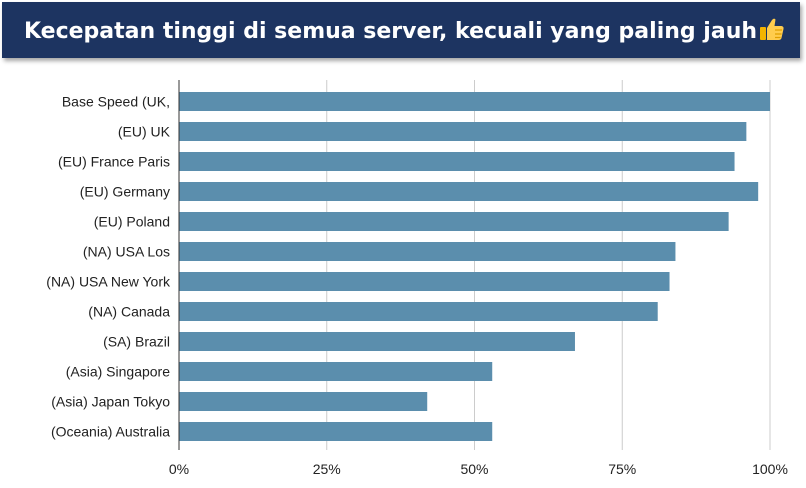  Describe the element at coordinates (770, 469) in the screenshot. I see `x-tick-label-4: 100%` at that location.